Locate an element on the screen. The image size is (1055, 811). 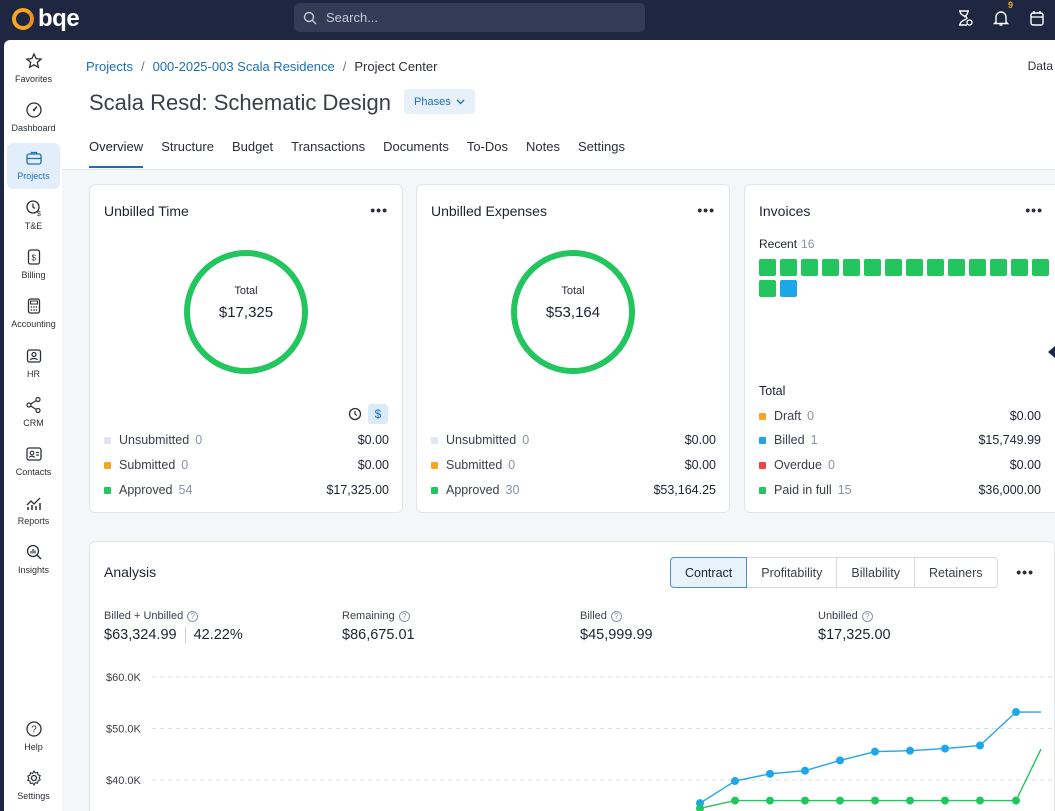
bell-icon is located at coordinates (1001, 18).